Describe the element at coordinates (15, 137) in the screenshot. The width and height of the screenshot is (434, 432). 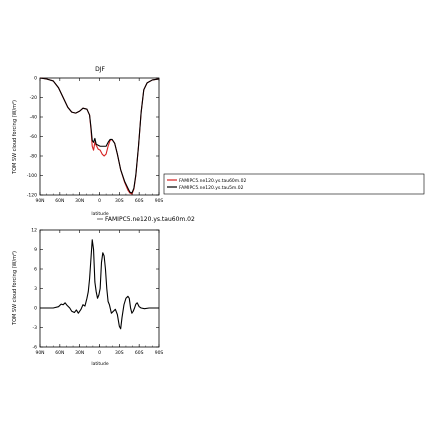
I see `top-chart-ylabel: TOM SW cloud forcing (W/m²)` at that location.